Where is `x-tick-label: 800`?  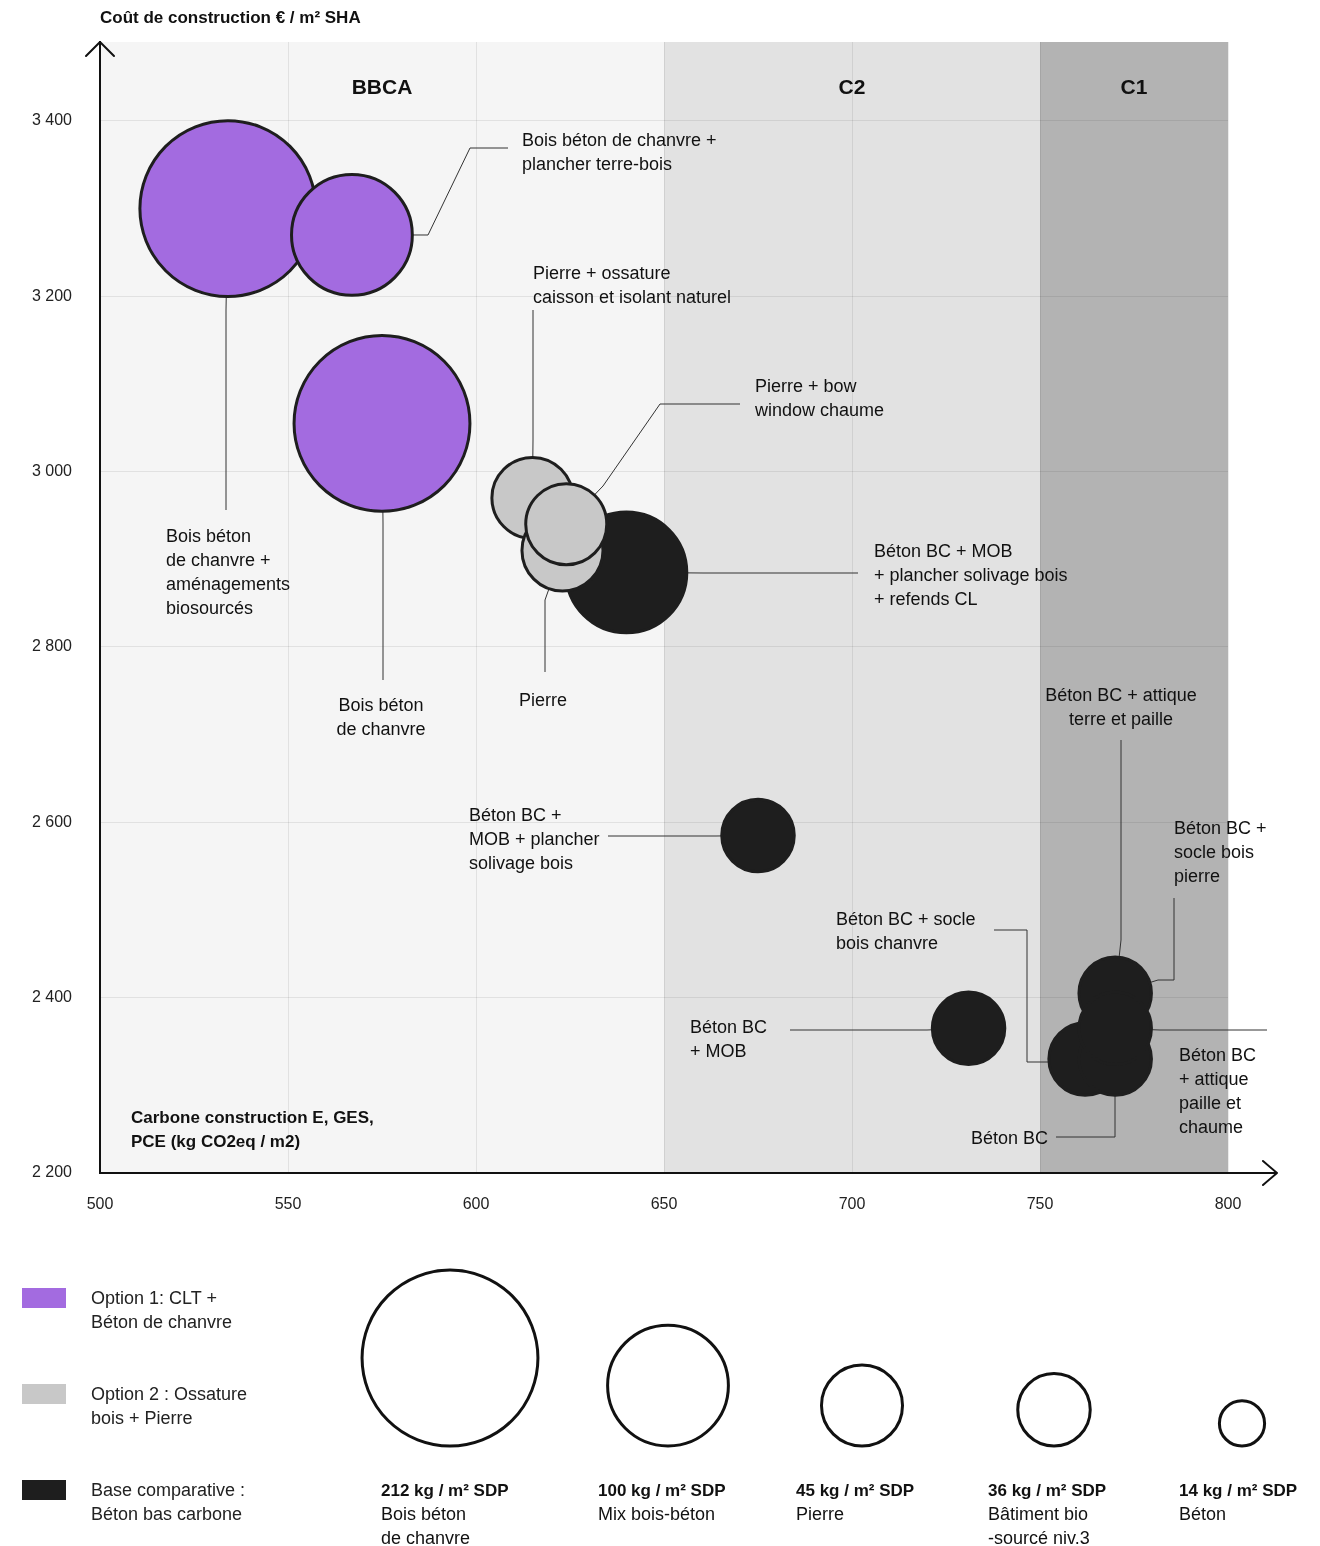
x-tick-label: 800 is located at coordinates (1228, 1204).